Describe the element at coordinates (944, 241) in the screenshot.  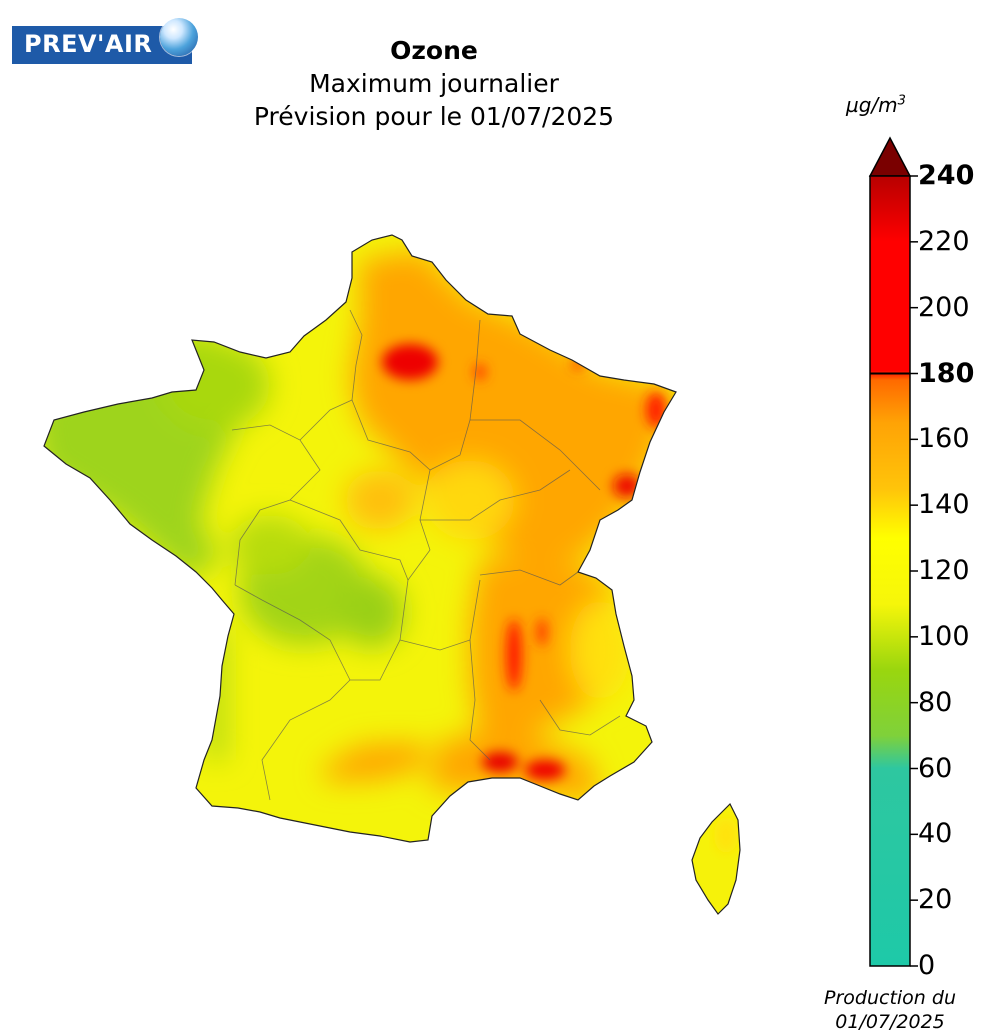
I see `colorbar-tick-label: 220` at that location.